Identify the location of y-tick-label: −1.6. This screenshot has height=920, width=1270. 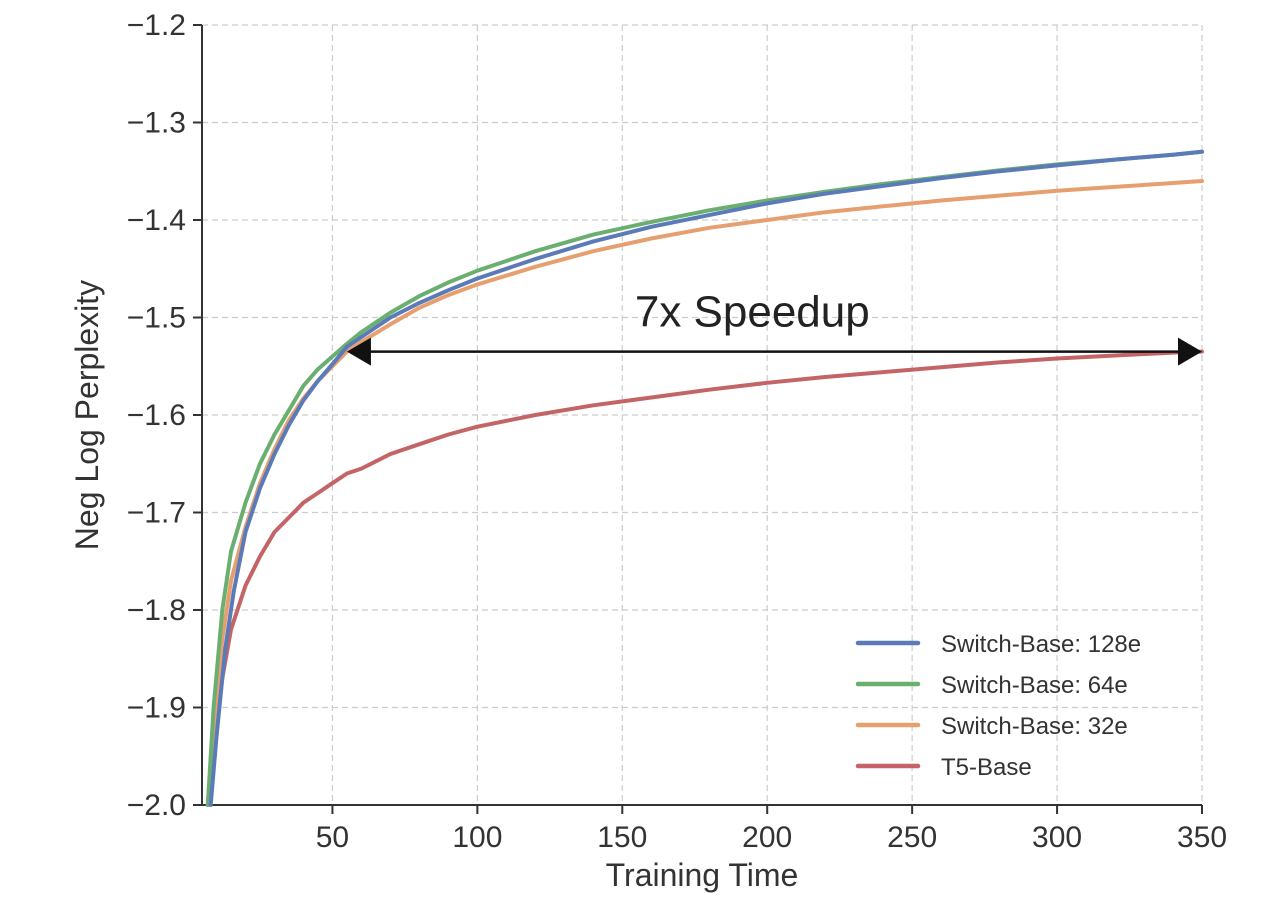
(156, 415).